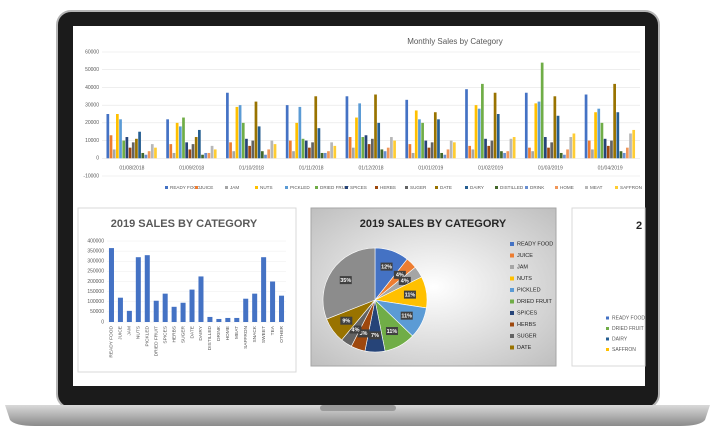 Image resolution: width=715 pixels, height=443 pixels. I want to click on legend-label: DRINK, so click(537, 187).